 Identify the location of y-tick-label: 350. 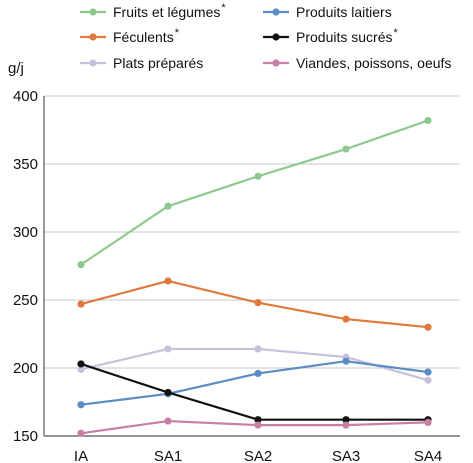
(25, 164).